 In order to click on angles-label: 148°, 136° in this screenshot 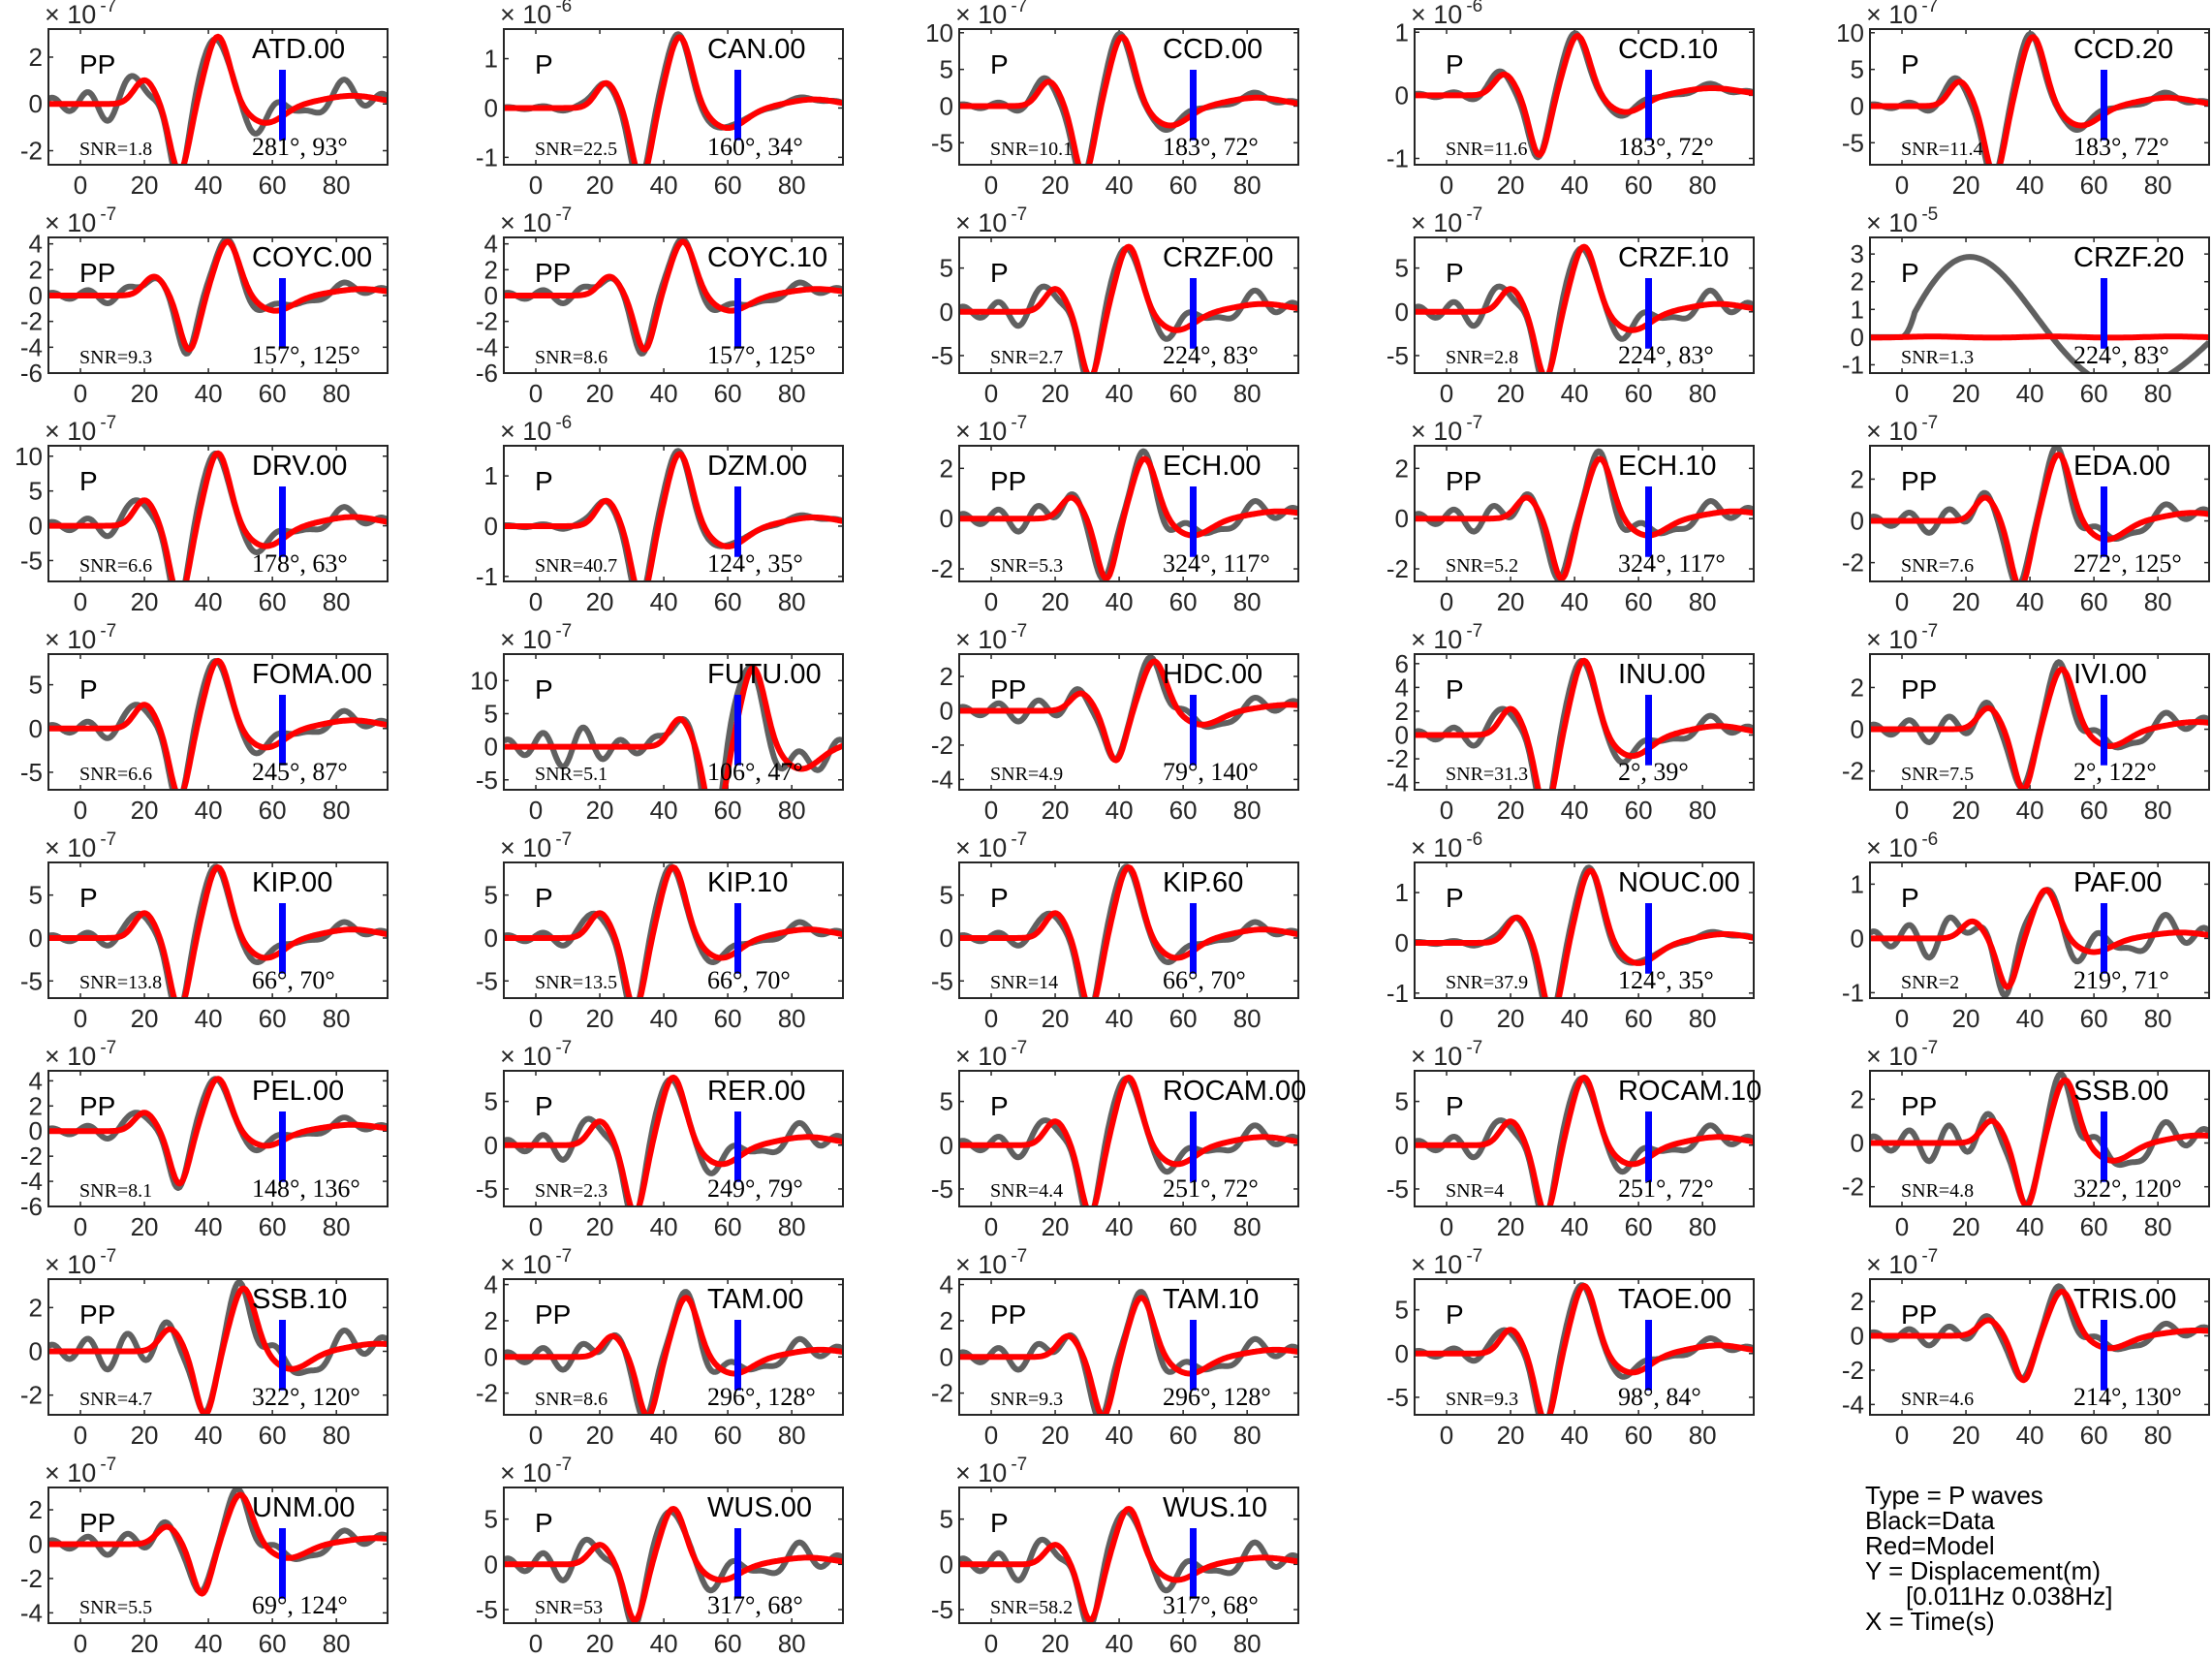, I will do `click(306, 1188)`.